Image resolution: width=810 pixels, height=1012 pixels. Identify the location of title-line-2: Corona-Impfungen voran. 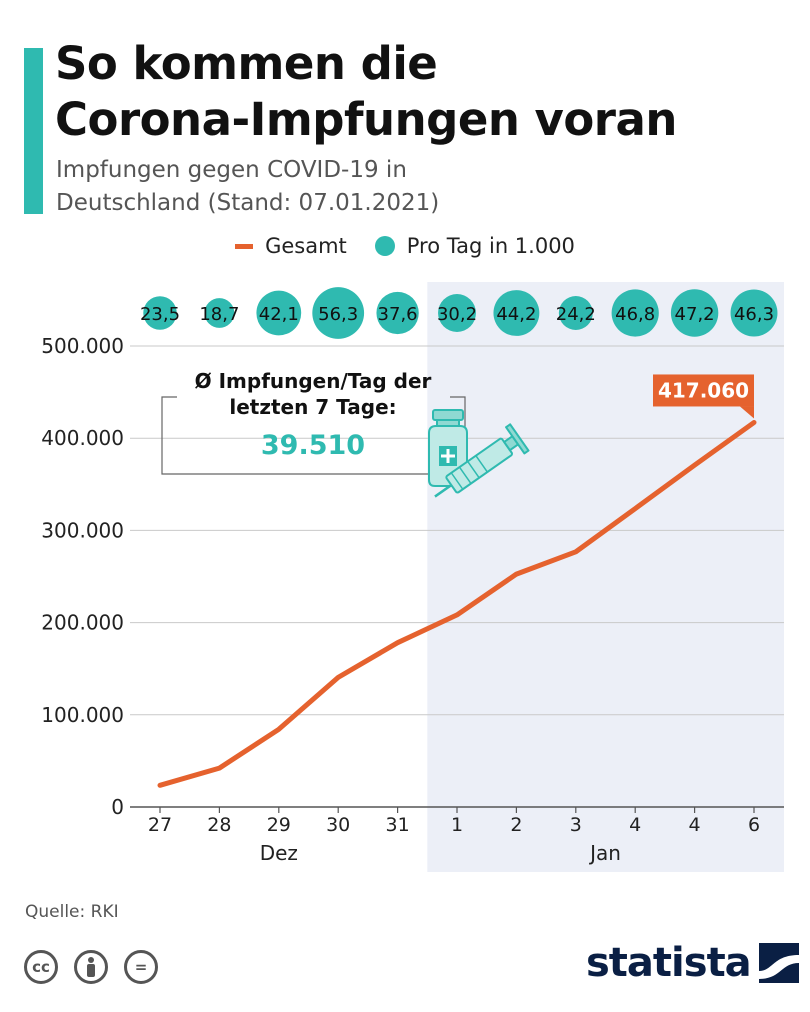
(366, 119).